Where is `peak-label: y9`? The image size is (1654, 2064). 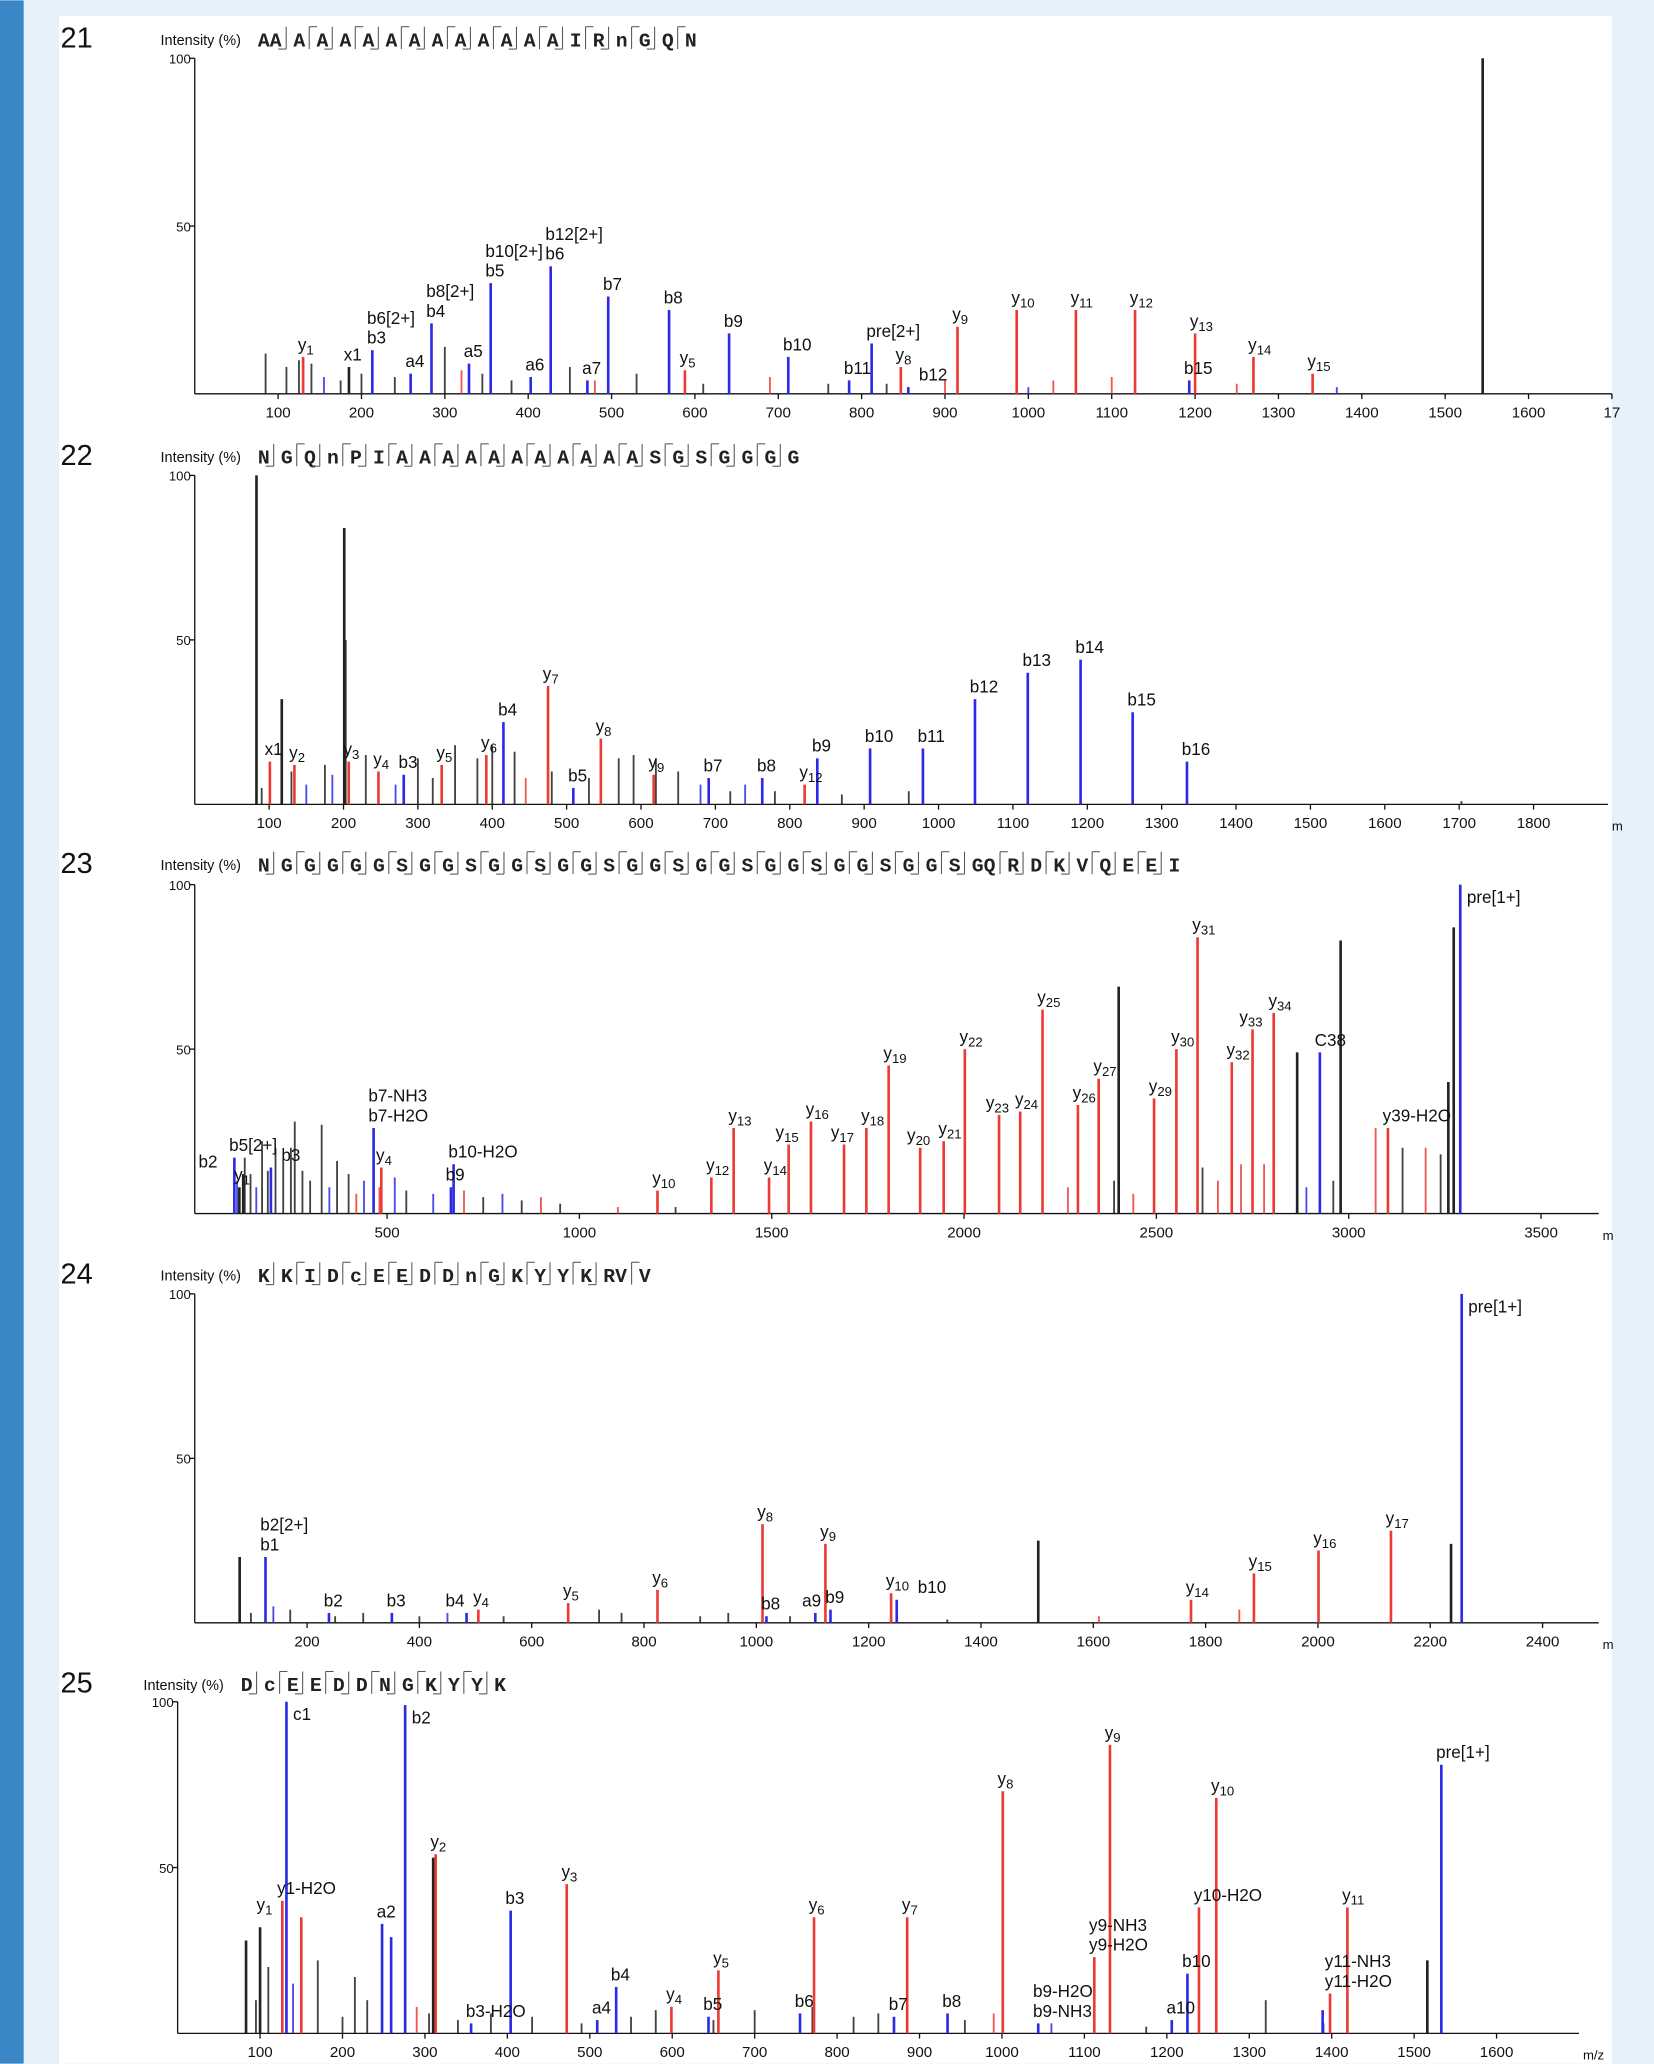 peak-label: y9 is located at coordinates (656, 764).